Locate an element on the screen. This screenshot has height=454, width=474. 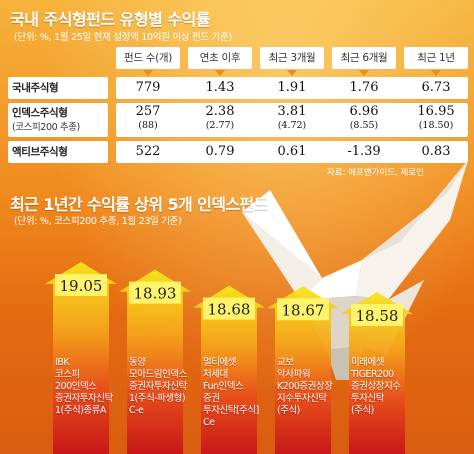
fund-name-line: 코스피 is located at coordinates (67, 374).